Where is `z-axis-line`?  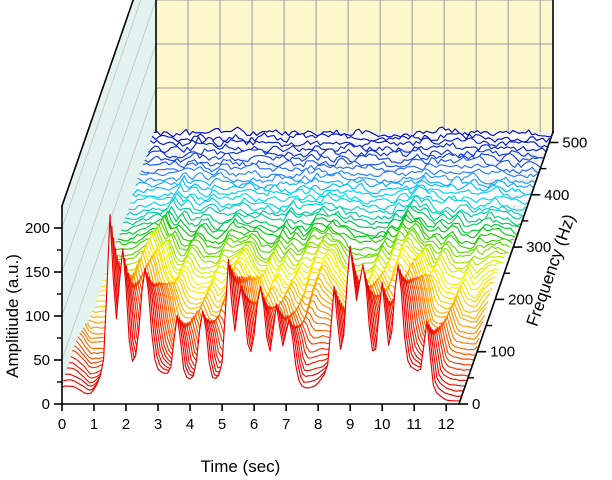
z-axis-line is located at coordinates (506, 268).